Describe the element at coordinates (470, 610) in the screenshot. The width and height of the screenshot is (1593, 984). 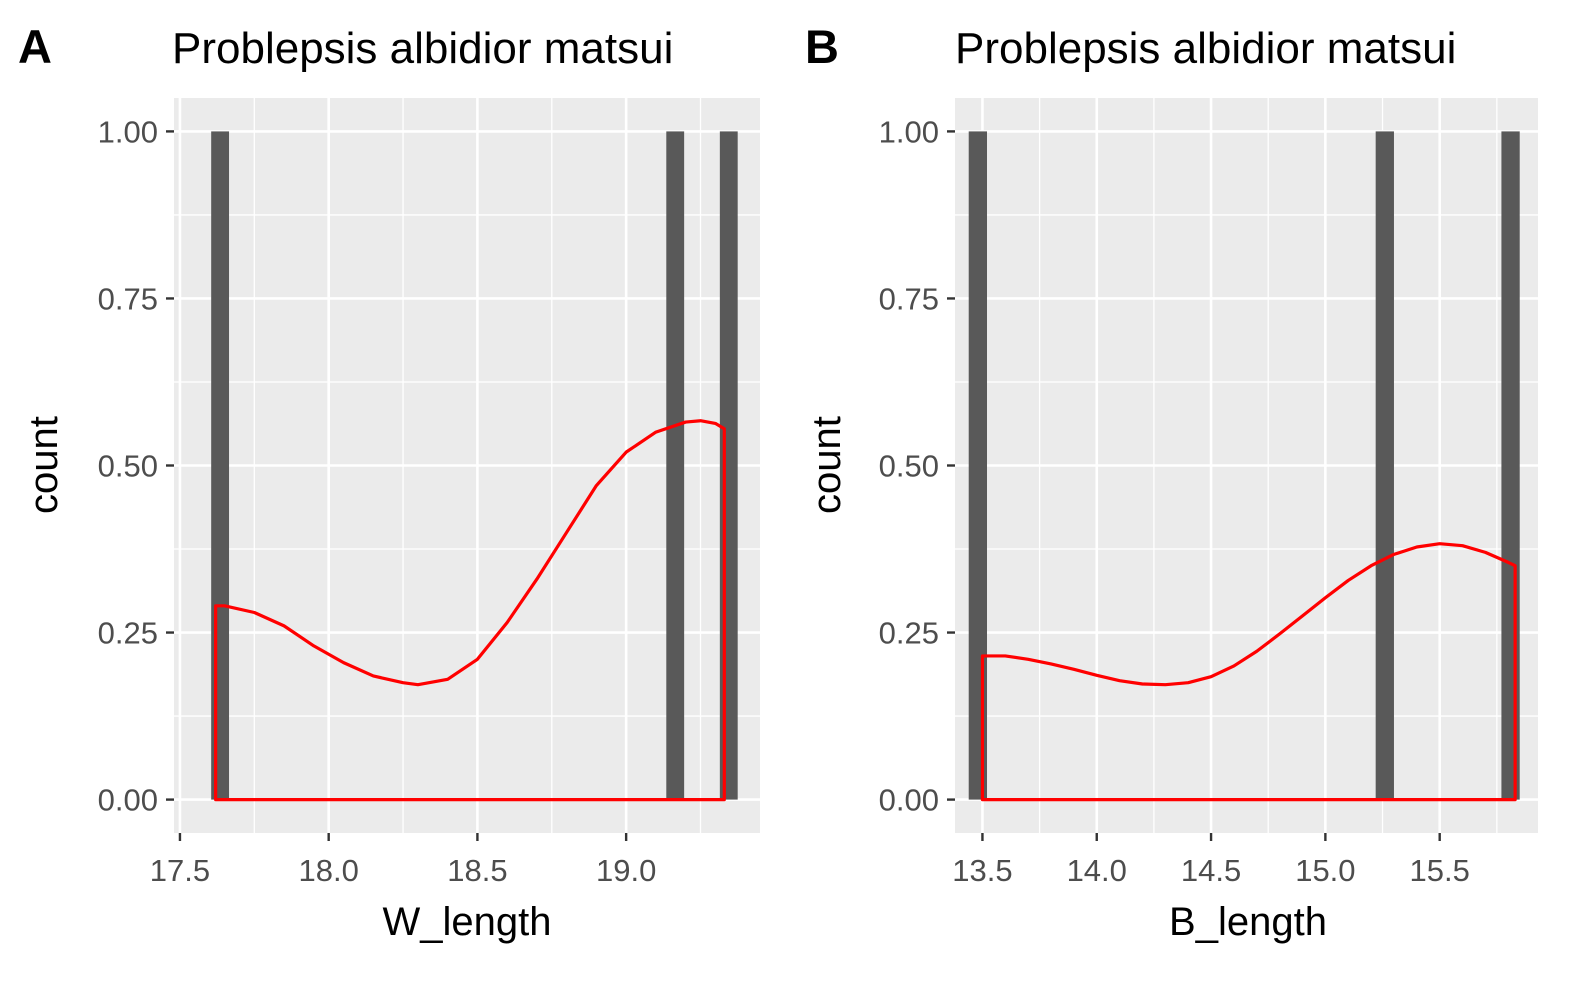
I see `density-curve-a` at that location.